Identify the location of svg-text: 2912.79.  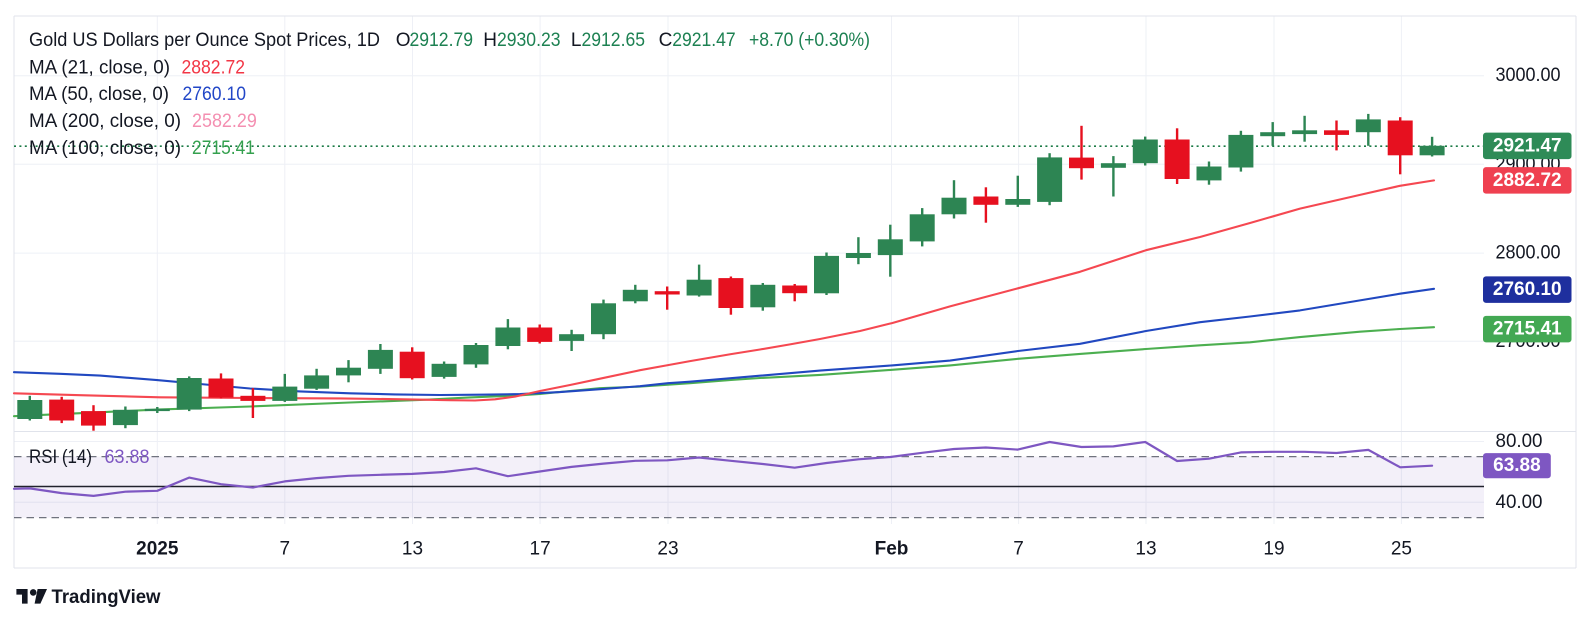
(442, 40).